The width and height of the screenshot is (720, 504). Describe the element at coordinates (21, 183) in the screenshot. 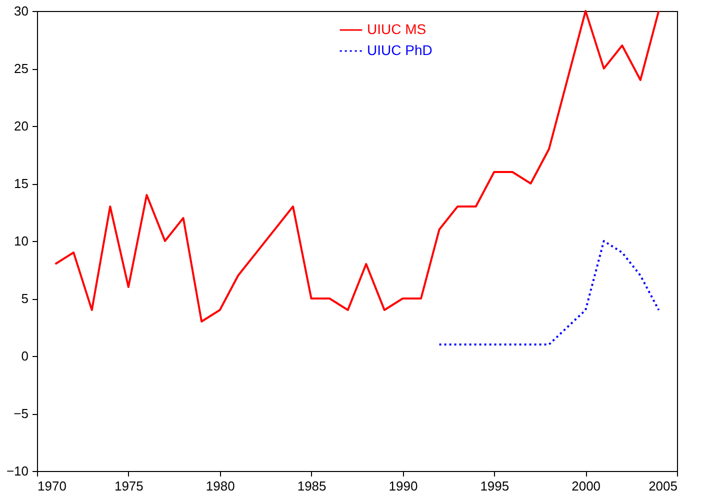

I see `y-tick-label: 15` at that location.